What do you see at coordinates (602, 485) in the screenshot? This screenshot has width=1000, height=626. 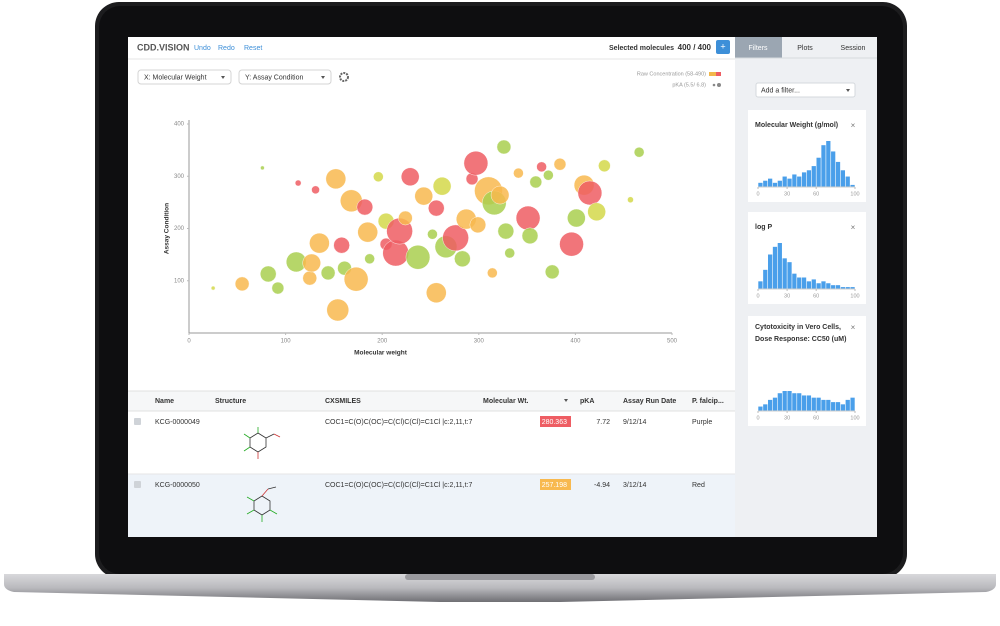 I see `table-cell: -4.94` at bounding box center [602, 485].